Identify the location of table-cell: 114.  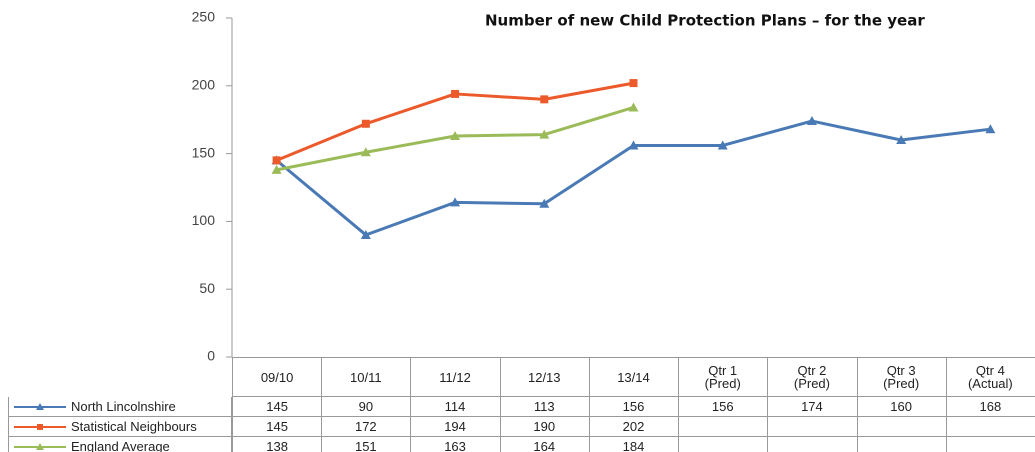
(455, 407).